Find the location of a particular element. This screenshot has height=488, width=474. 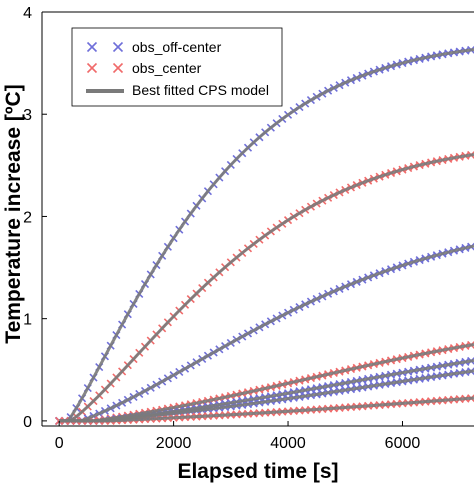

y-tick-label: 1 is located at coordinates (27, 320).